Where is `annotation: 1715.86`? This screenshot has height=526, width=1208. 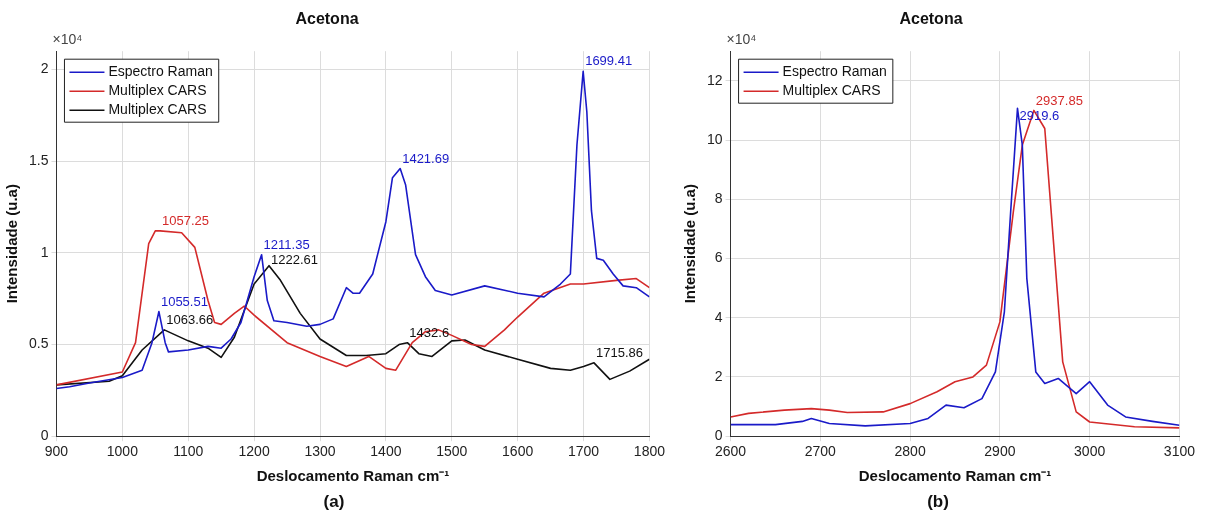
annotation: 1715.86 is located at coordinates (619, 352).